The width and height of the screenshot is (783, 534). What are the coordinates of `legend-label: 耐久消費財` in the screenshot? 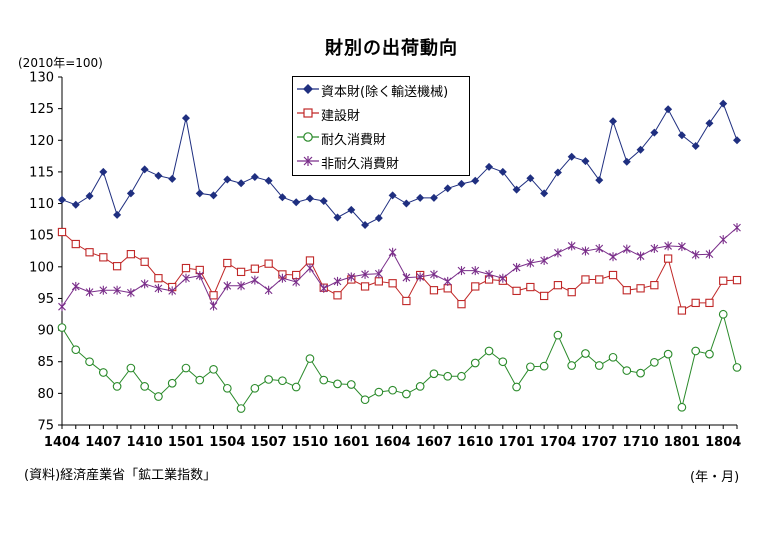 It's located at (354, 140).